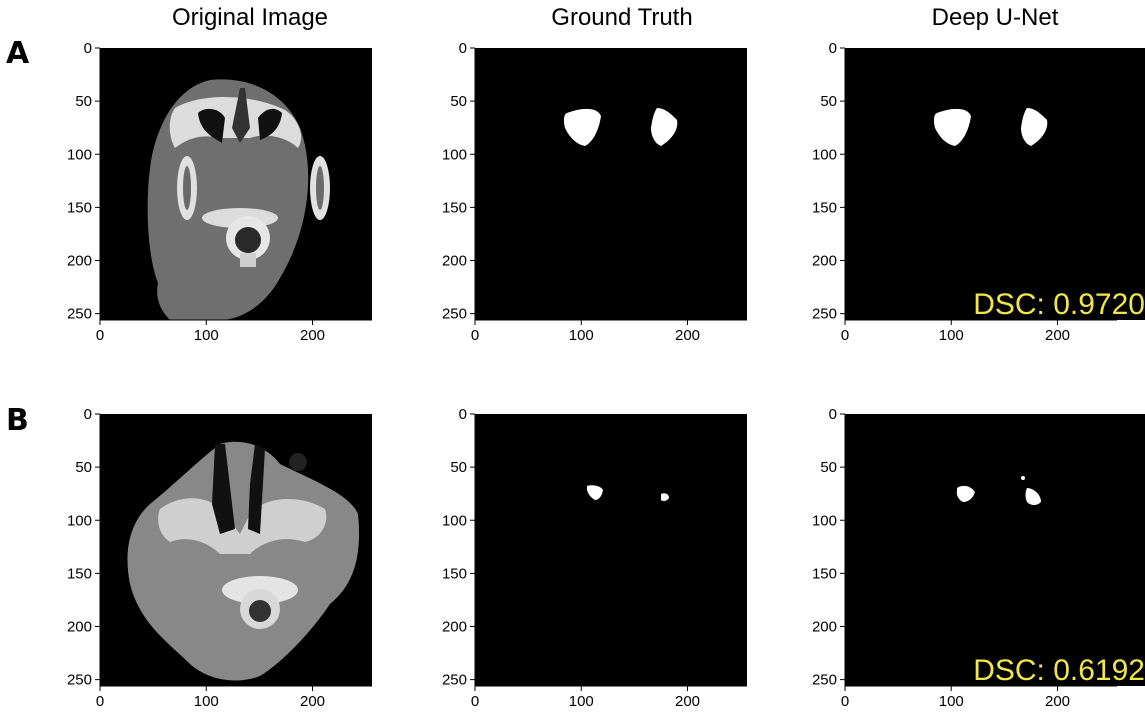 This screenshot has width=1145, height=725. I want to click on y-tick-label-b-deep-unet-150: 150, so click(824, 573).